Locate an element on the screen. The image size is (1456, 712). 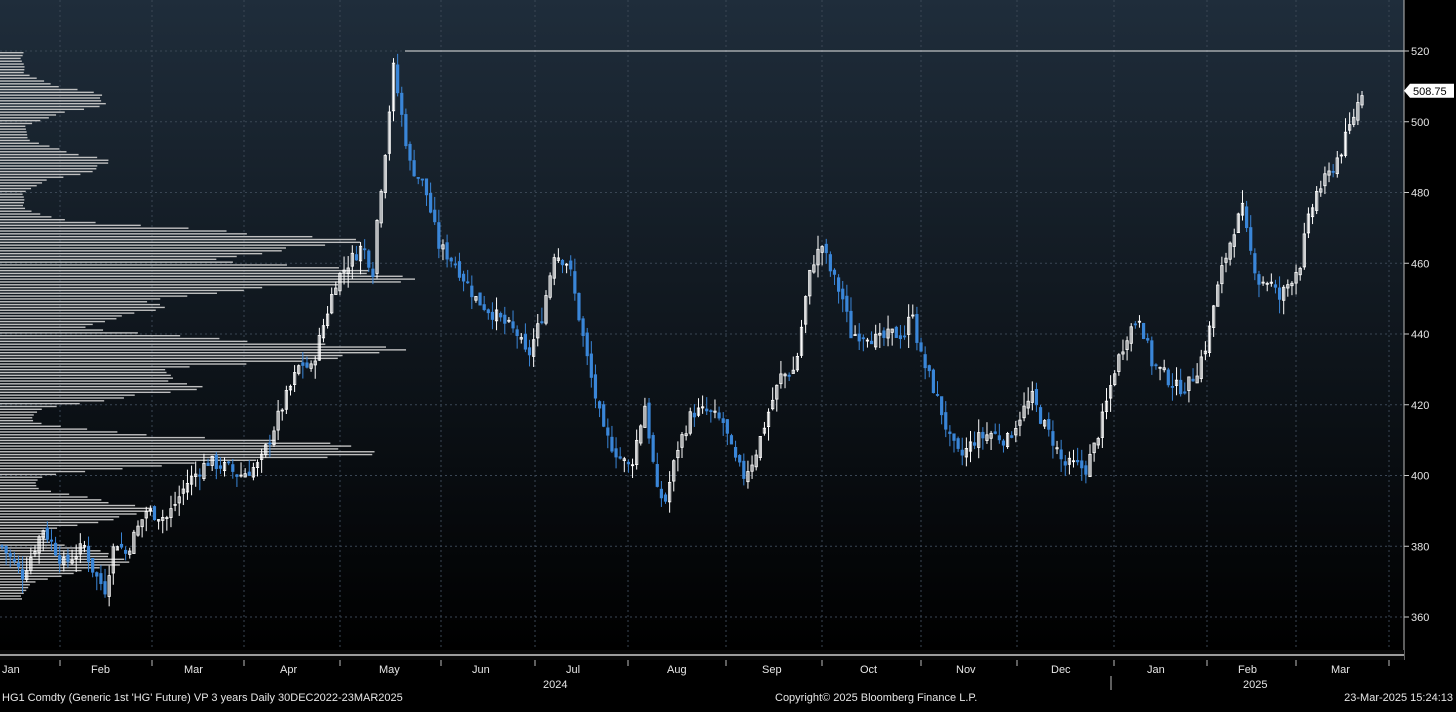
y-tick-label: 380 is located at coordinates (1420, 547).